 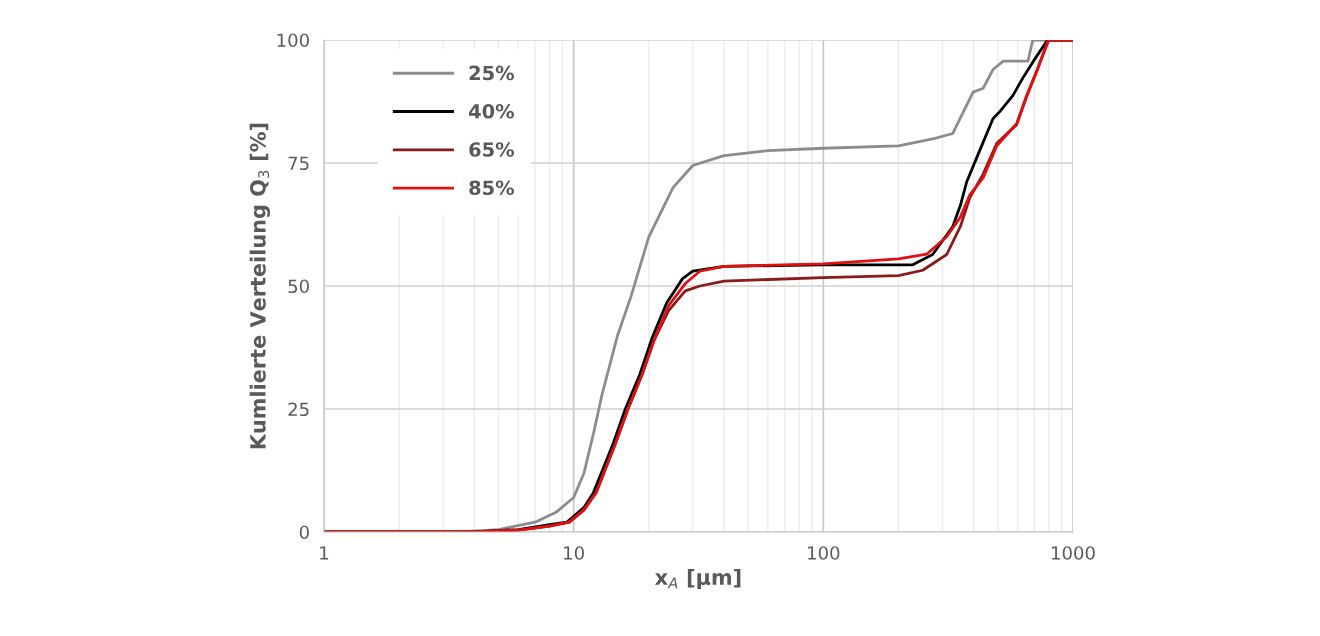 I want to click on legend-label: 65%, so click(x=492, y=149).